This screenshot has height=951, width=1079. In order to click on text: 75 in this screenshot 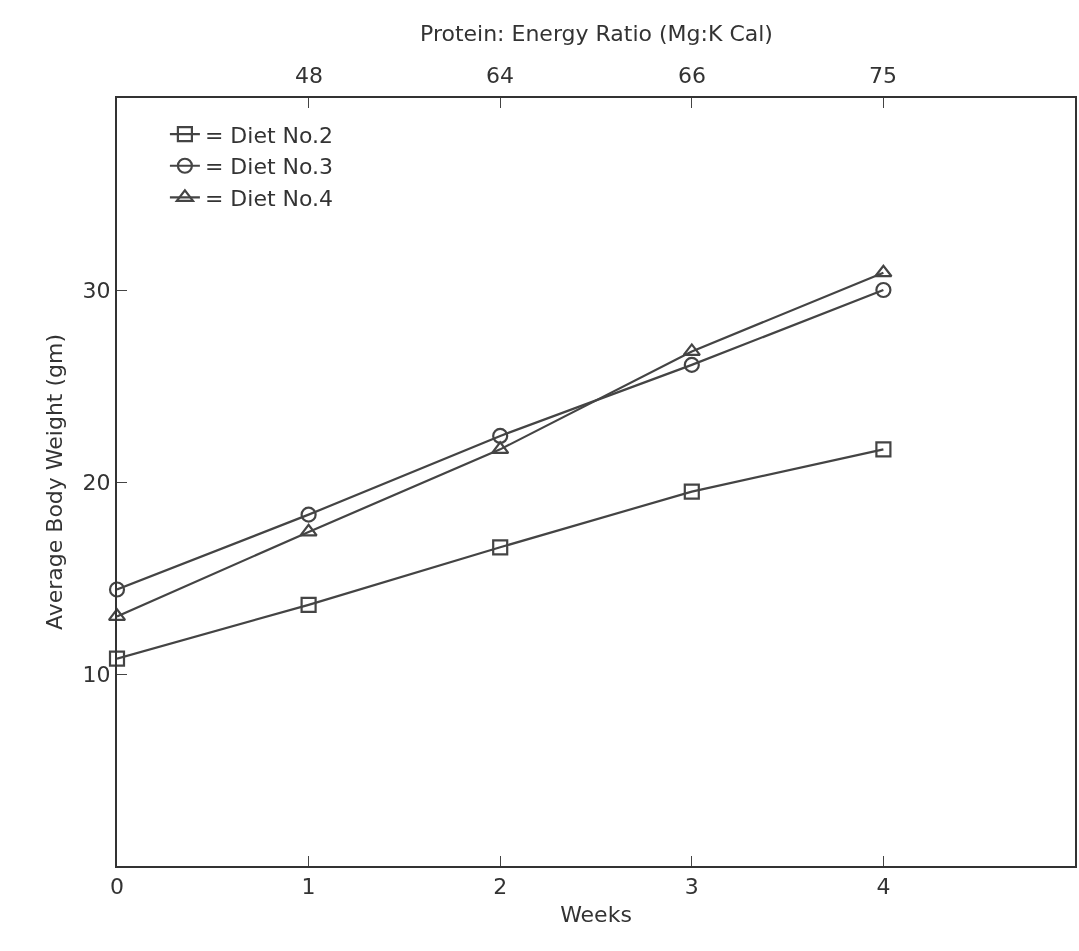, I will do `click(883, 75)`.